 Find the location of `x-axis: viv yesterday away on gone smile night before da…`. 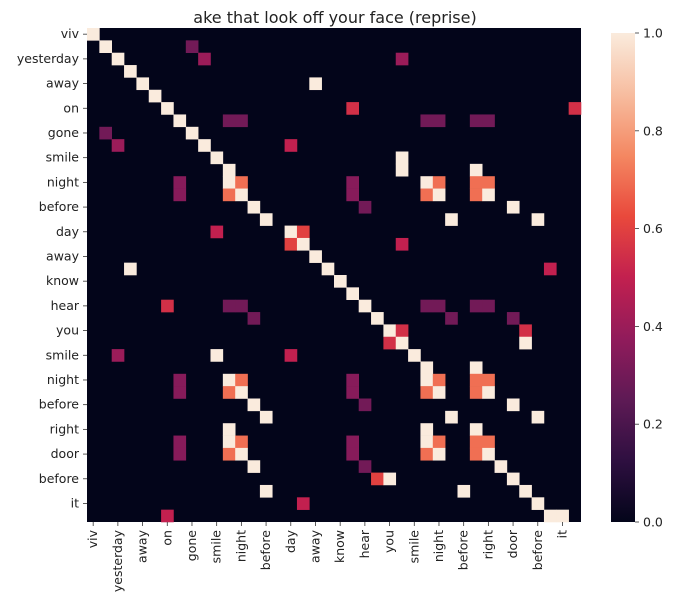

x-axis: viv yesterday away on gone smile night before da… is located at coordinates (327, 557).